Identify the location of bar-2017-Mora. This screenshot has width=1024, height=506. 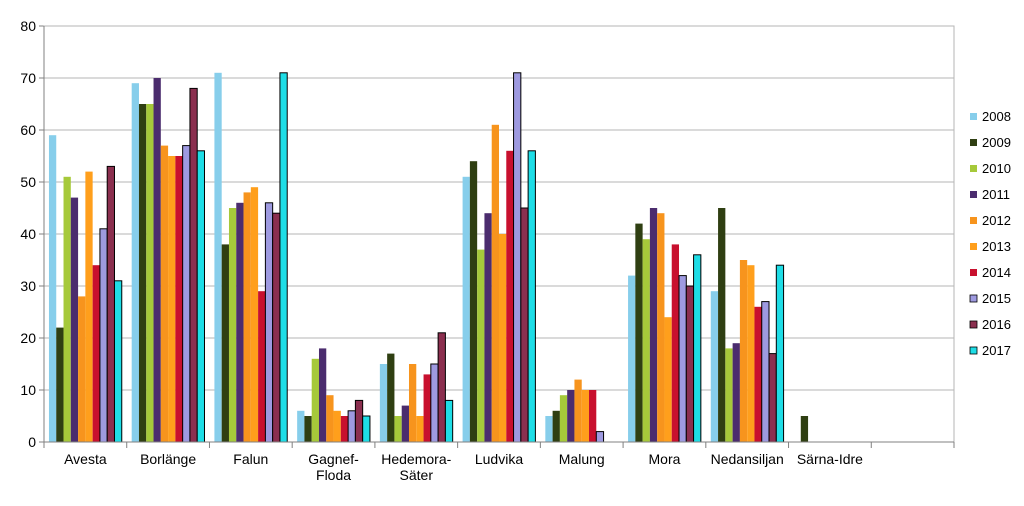
(697, 348).